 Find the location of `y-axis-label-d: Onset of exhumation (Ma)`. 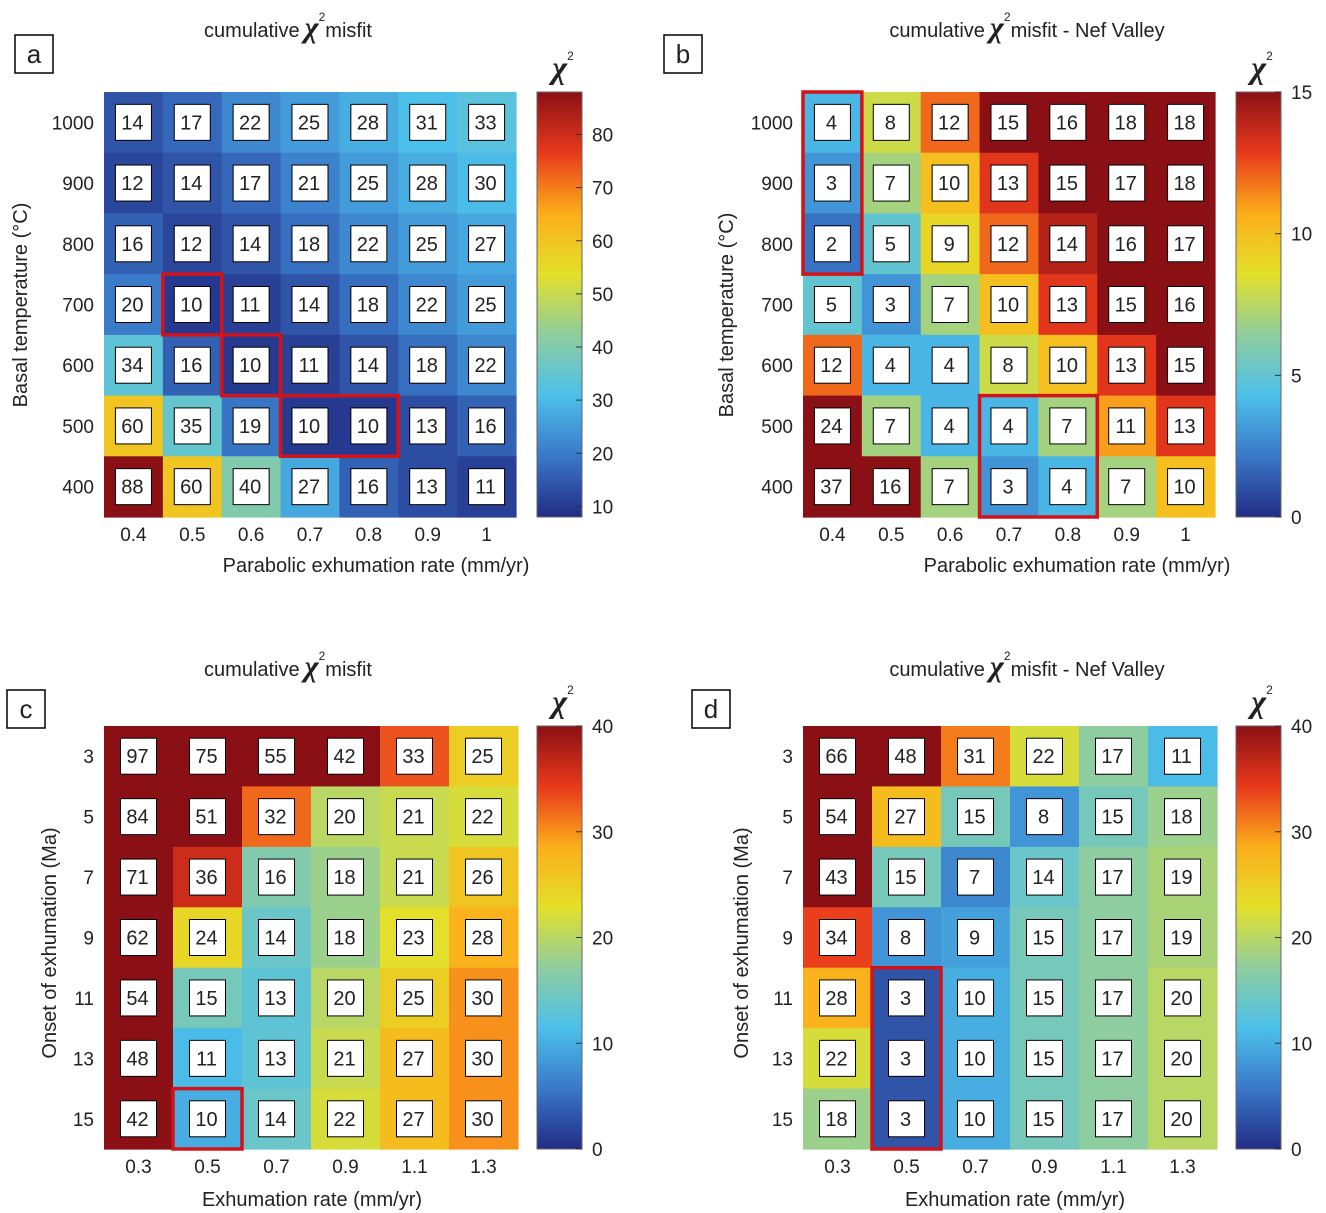

y-axis-label-d: Onset of exhumation (Ma) is located at coordinates (742, 942).